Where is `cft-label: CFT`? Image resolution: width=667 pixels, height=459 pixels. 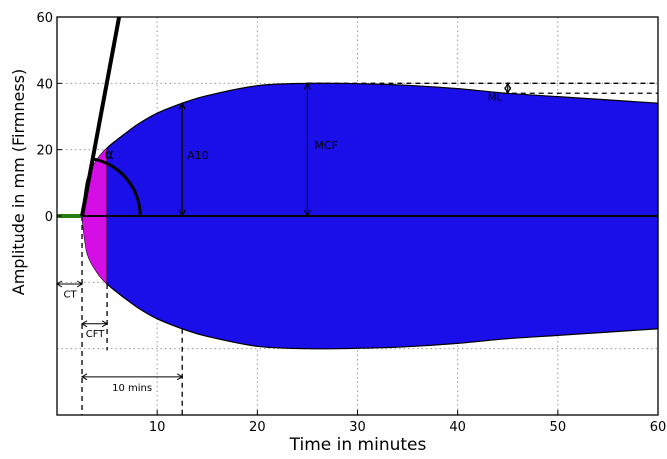
cft-label: CFT is located at coordinates (96, 334).